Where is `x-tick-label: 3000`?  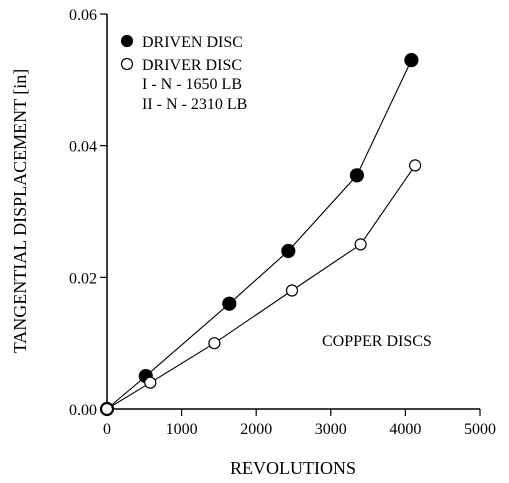
x-tick-label: 3000 is located at coordinates (331, 429).